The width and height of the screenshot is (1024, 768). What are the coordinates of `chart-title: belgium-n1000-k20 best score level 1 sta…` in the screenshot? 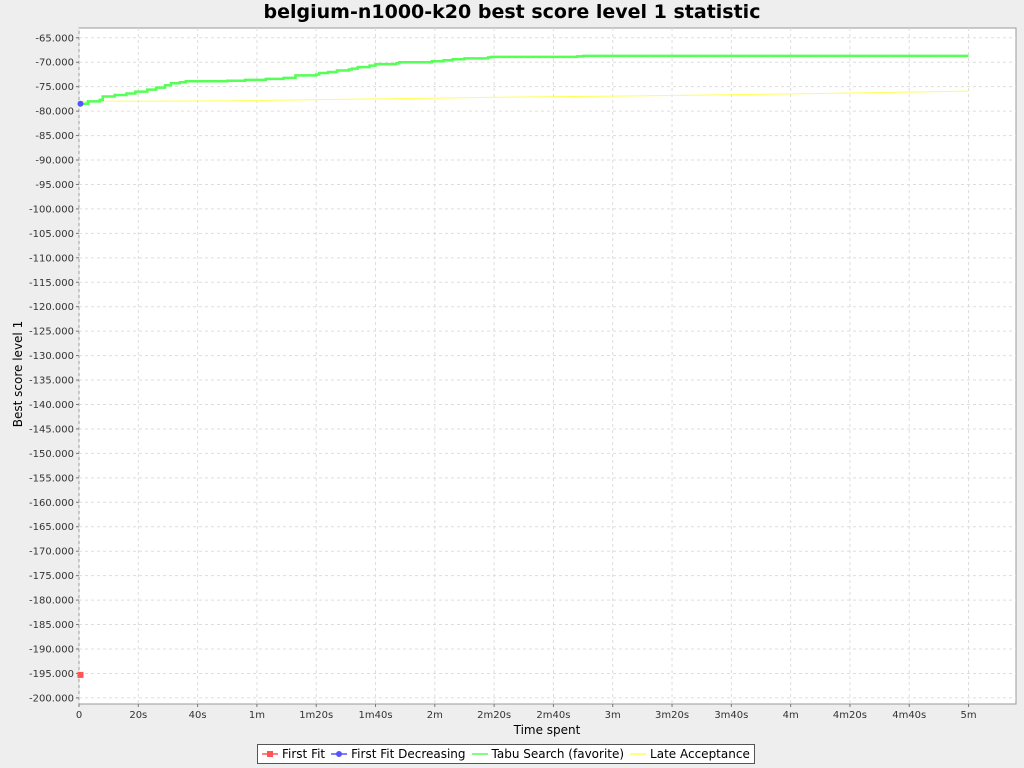 It's located at (512, 12).